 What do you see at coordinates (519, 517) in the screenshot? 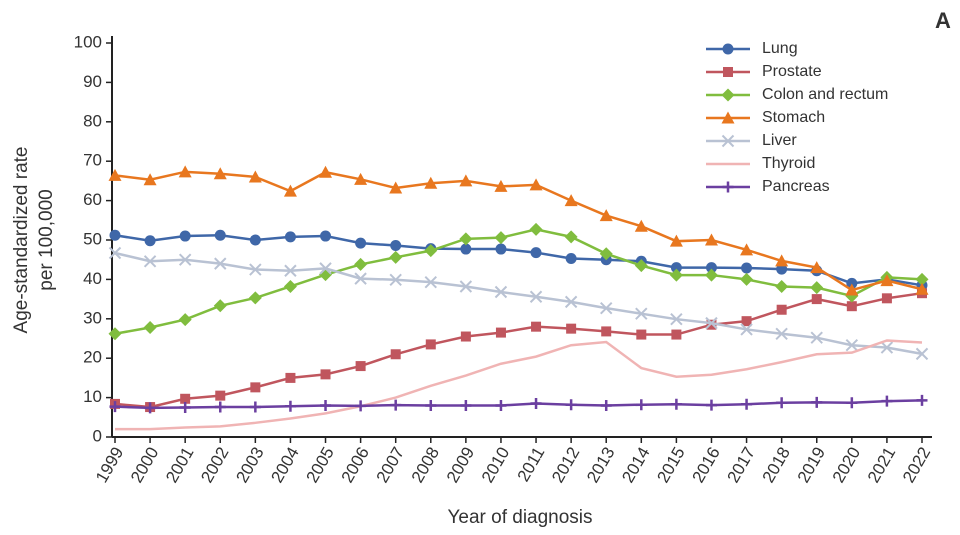
I see `x-axis-label: Year of diagnosis` at bounding box center [519, 517].